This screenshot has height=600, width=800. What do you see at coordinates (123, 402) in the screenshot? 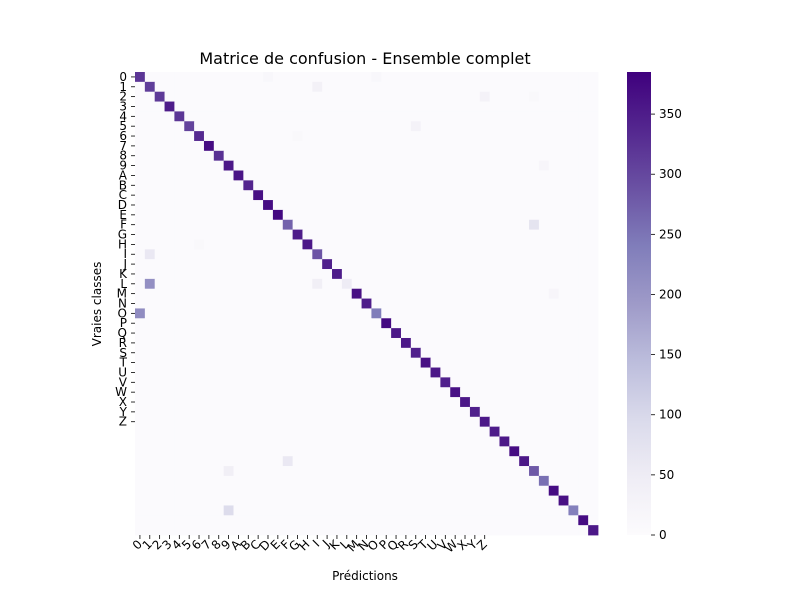
I see `y-tick-label: X` at bounding box center [123, 402].